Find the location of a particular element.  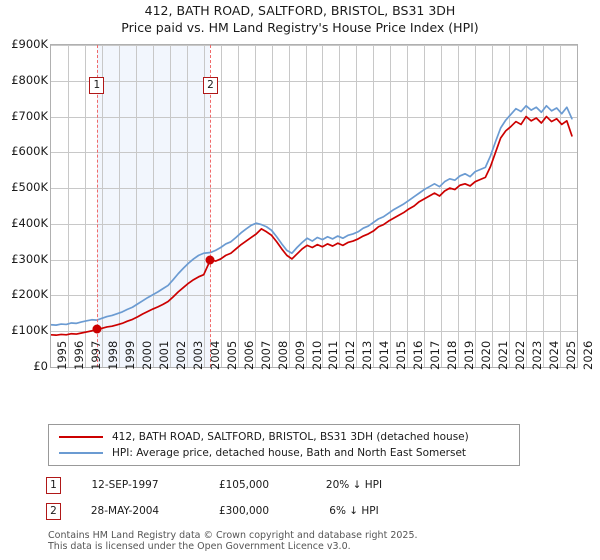

x-axis-tick-label: 2010 is located at coordinates (316, 355).